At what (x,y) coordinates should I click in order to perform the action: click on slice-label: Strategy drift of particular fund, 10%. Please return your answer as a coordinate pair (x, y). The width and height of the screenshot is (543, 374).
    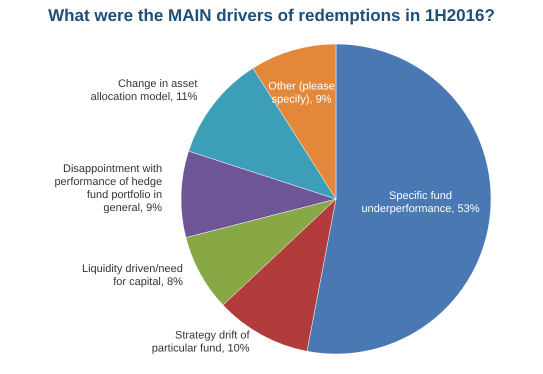
    Looking at the image, I should click on (201, 342).